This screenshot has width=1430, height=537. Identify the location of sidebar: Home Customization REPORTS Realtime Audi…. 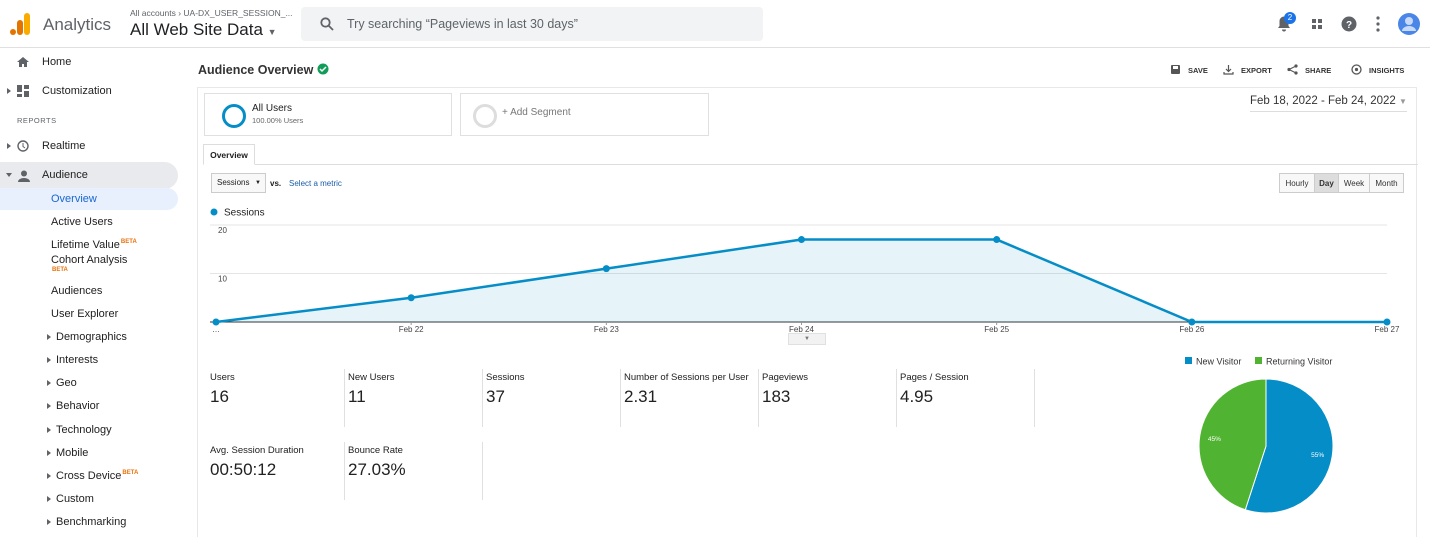
(95, 292).